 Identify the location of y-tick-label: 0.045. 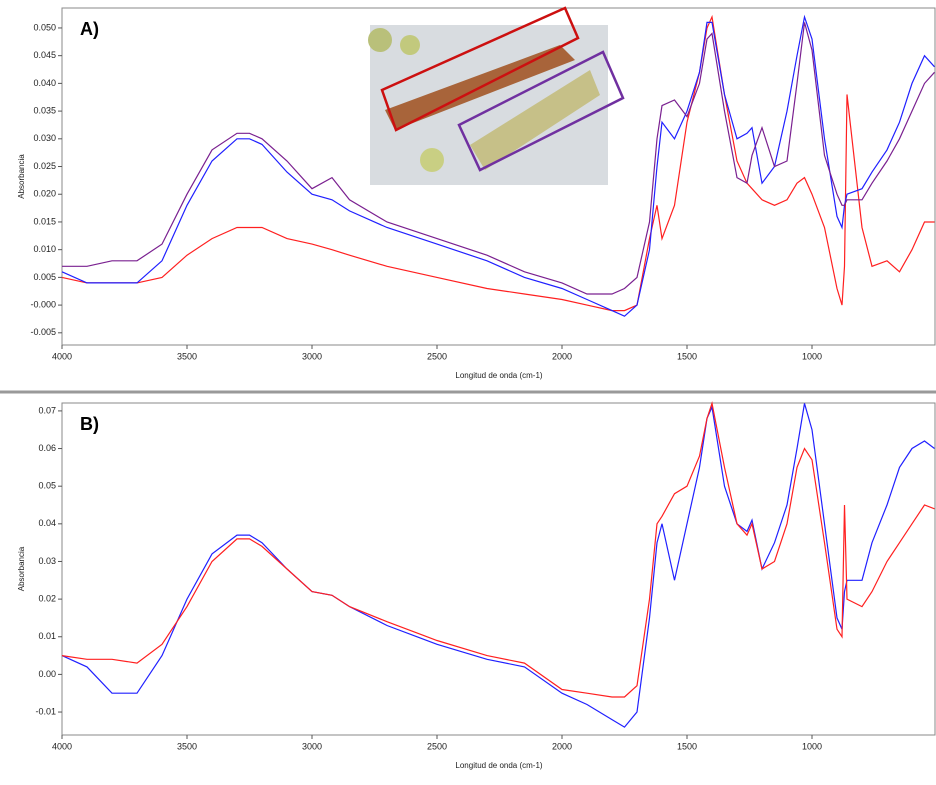
(44, 55).